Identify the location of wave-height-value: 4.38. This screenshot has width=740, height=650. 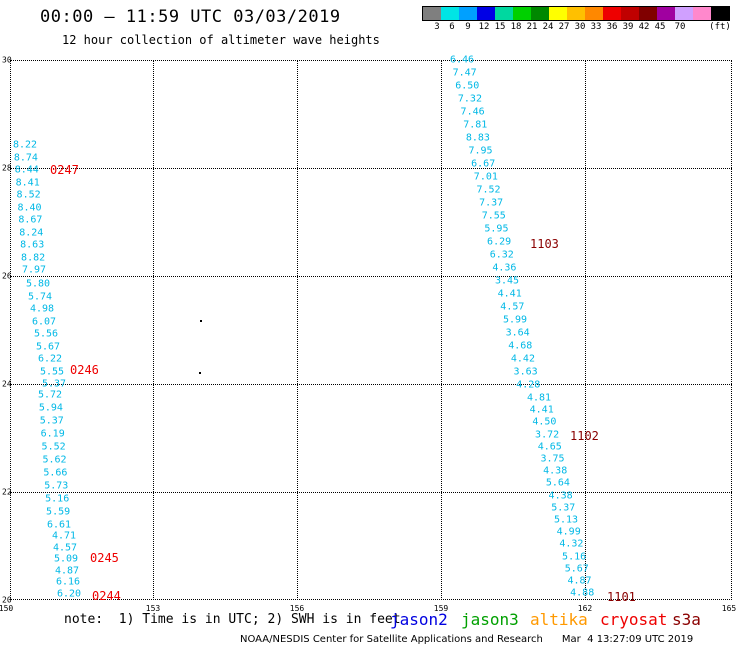
(555, 471).